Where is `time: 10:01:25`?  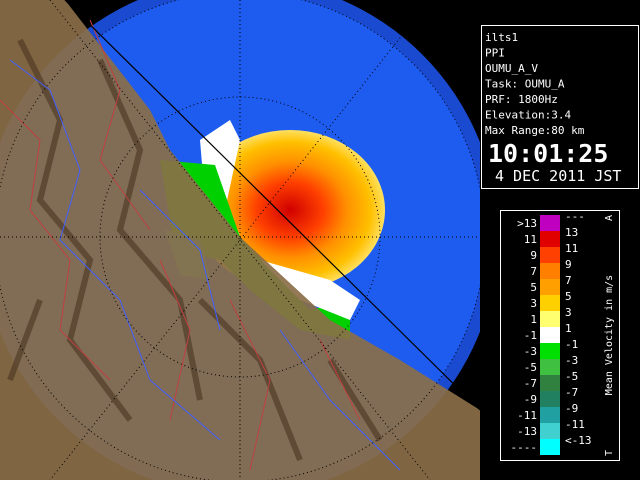 time: 10:01:25 is located at coordinates (548, 153).